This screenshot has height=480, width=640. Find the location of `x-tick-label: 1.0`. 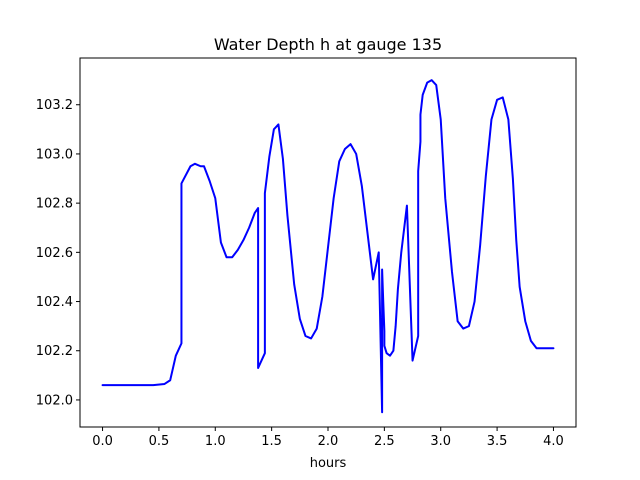

x-tick-label: 1.0 is located at coordinates (215, 441).